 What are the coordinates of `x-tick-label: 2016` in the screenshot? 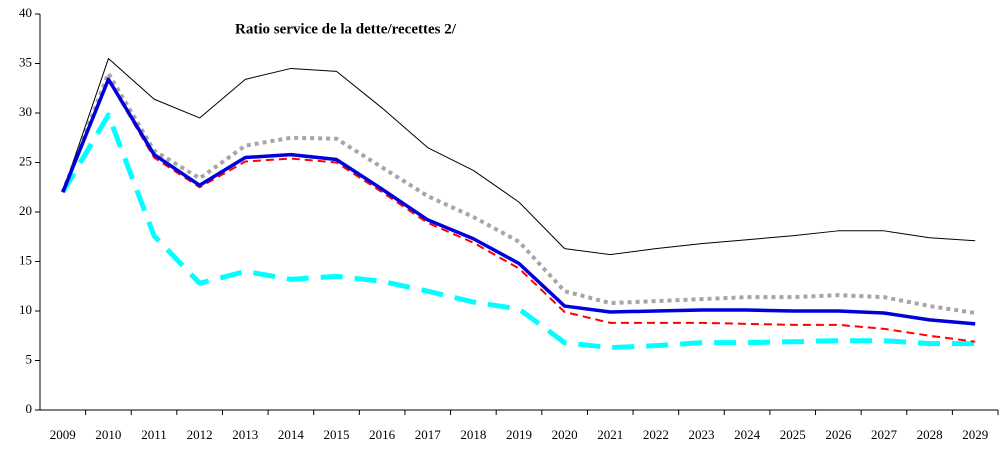 It's located at (382, 434).